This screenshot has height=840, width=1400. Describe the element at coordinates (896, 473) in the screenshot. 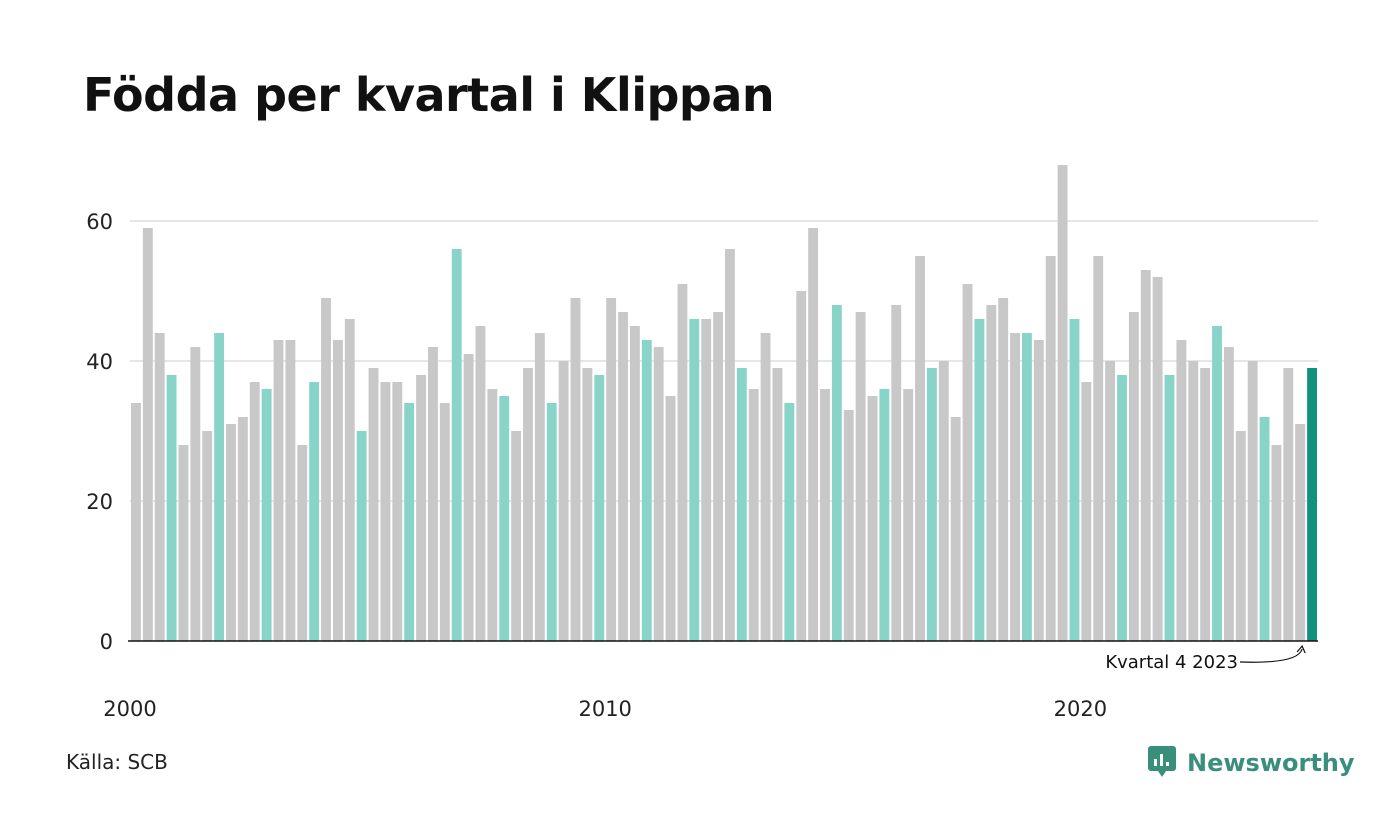

I see `bar-2016-q1` at that location.